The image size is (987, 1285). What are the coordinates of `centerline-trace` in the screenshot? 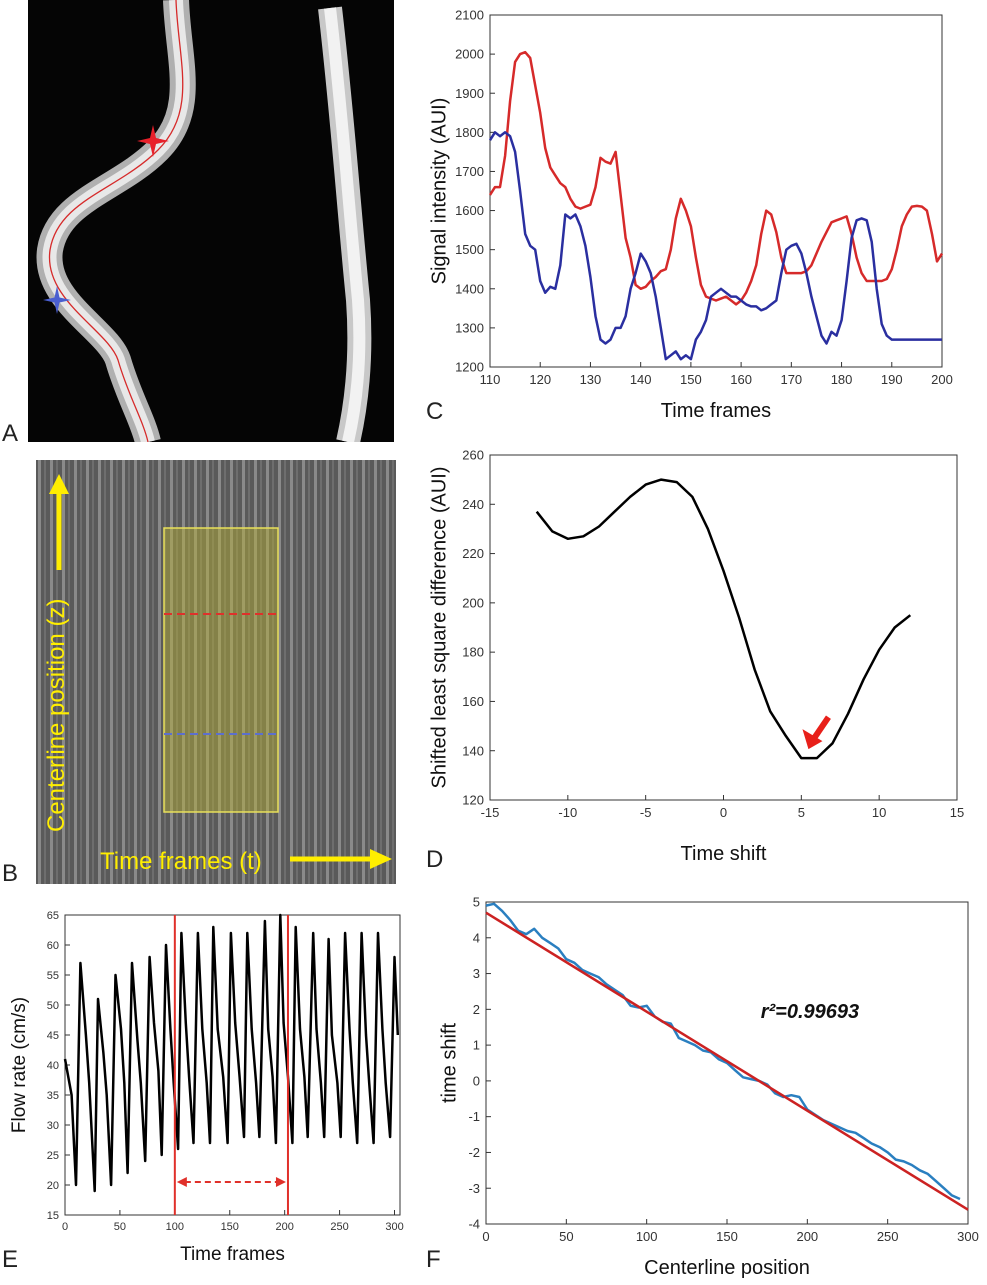 It's located at (116, 221).